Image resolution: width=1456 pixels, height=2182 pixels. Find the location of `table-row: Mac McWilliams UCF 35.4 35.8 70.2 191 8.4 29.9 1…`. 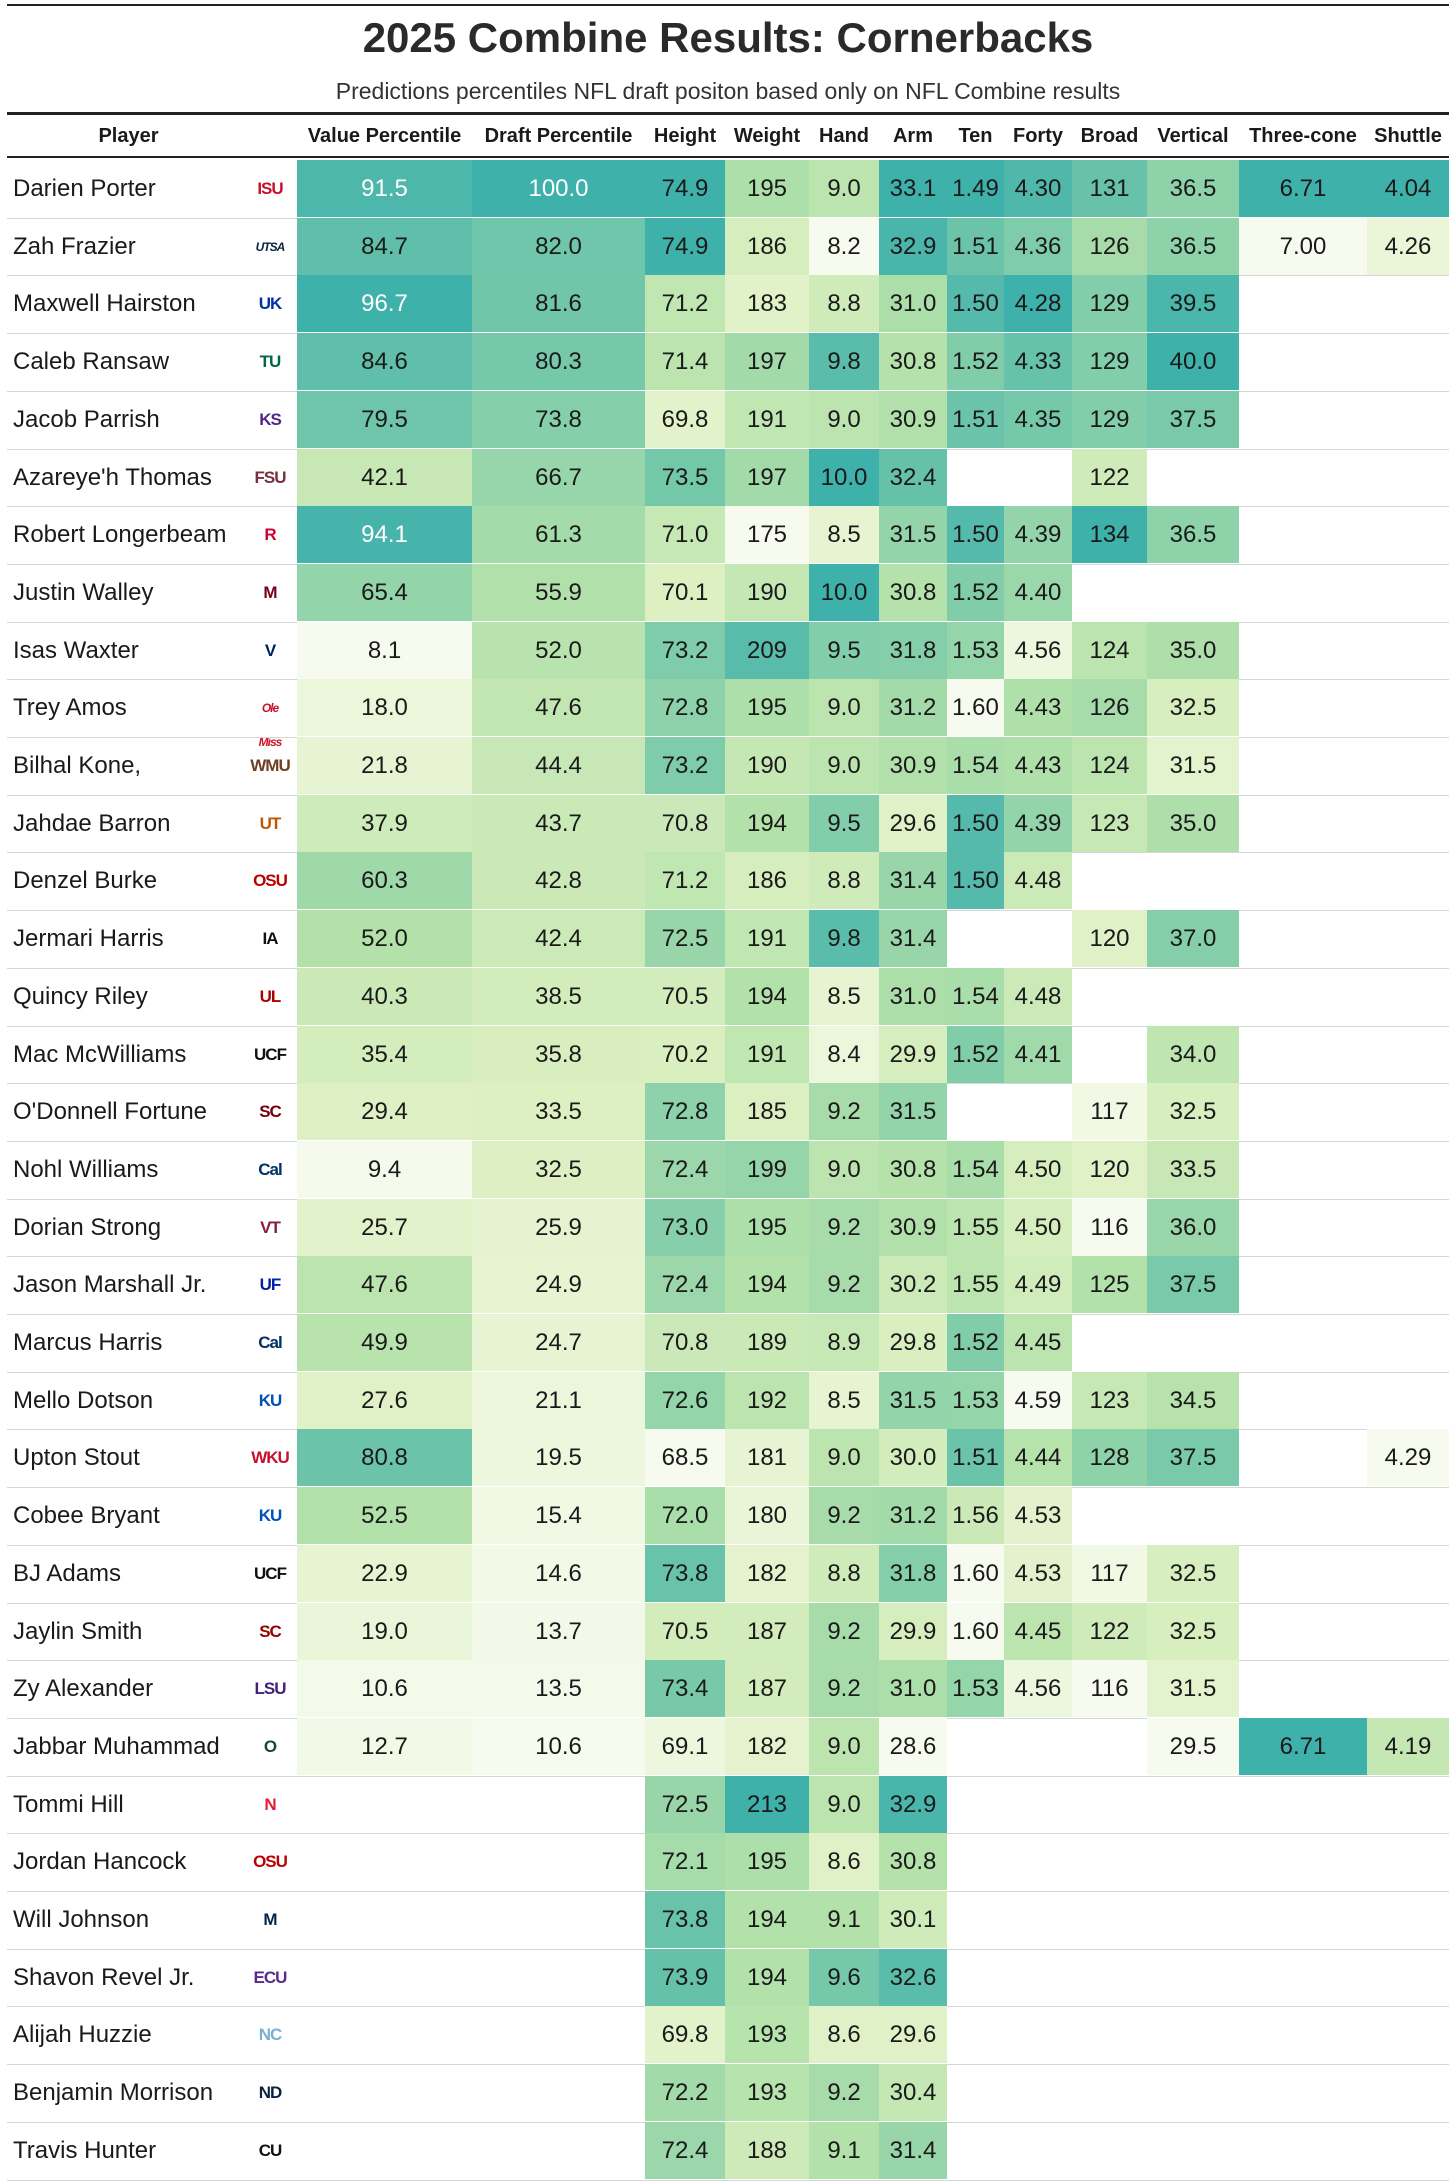

table-row: Mac McWilliams UCF 35.4 35.8 70.2 191 8.4 29.9 1… is located at coordinates (728, 1054).